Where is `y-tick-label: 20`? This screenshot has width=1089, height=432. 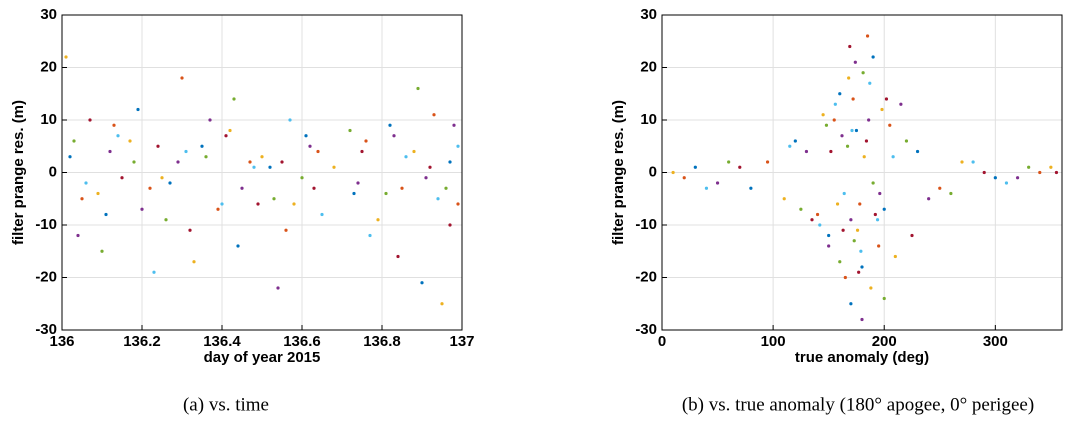 y-tick-label: 20 is located at coordinates (48, 66).